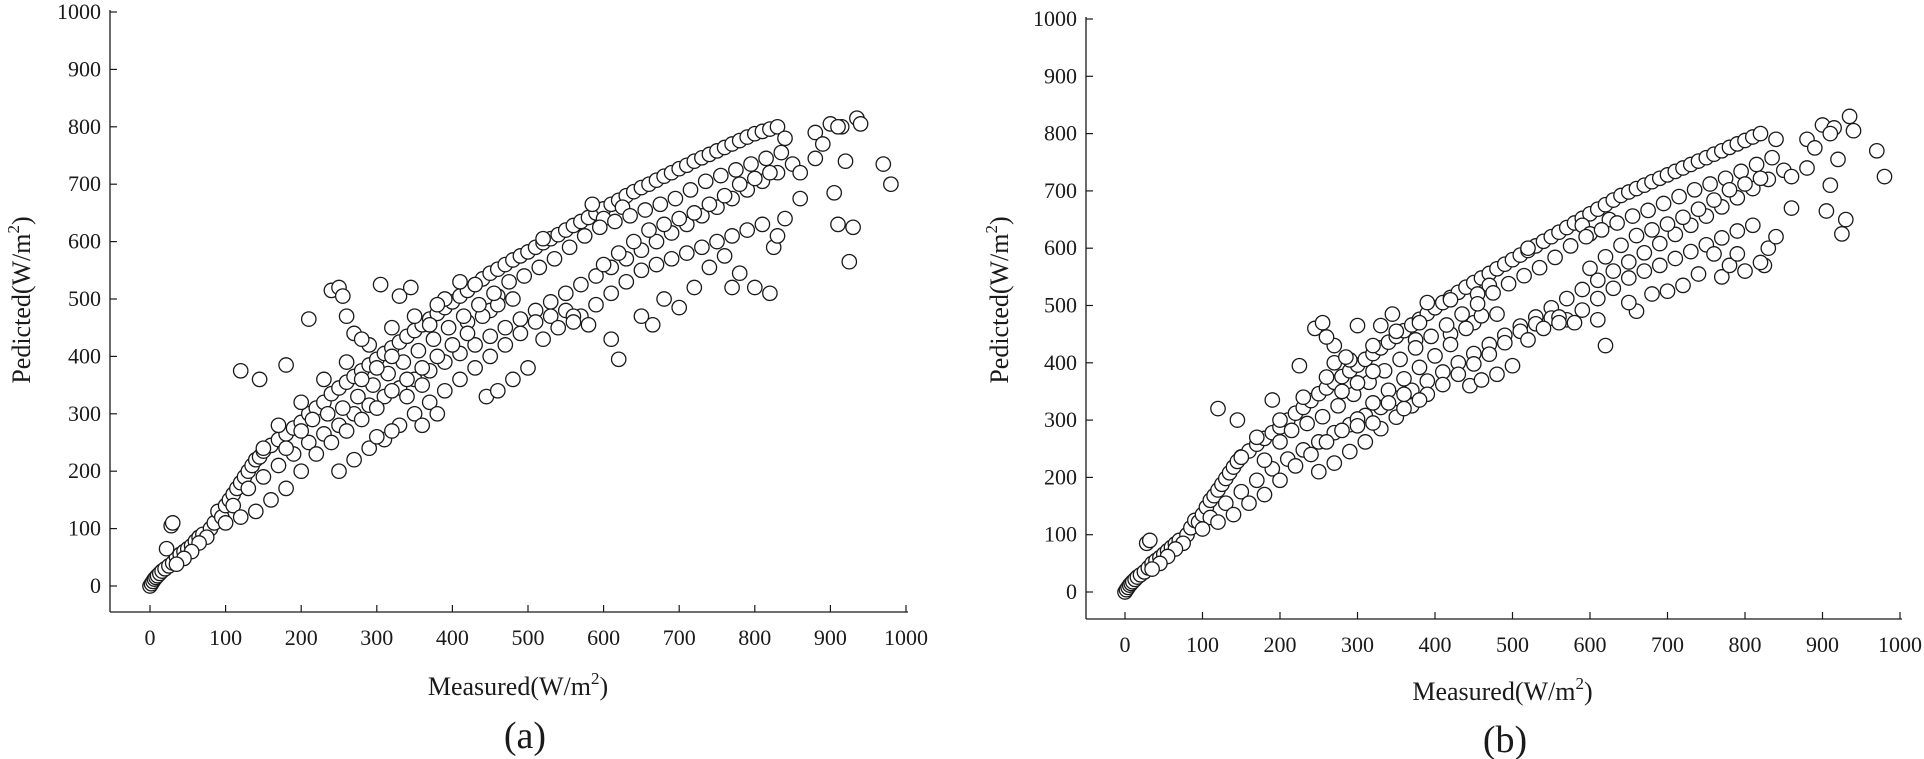 The height and width of the screenshot is (759, 1924). I want to click on y-tick-label: 500, so click(84, 298).